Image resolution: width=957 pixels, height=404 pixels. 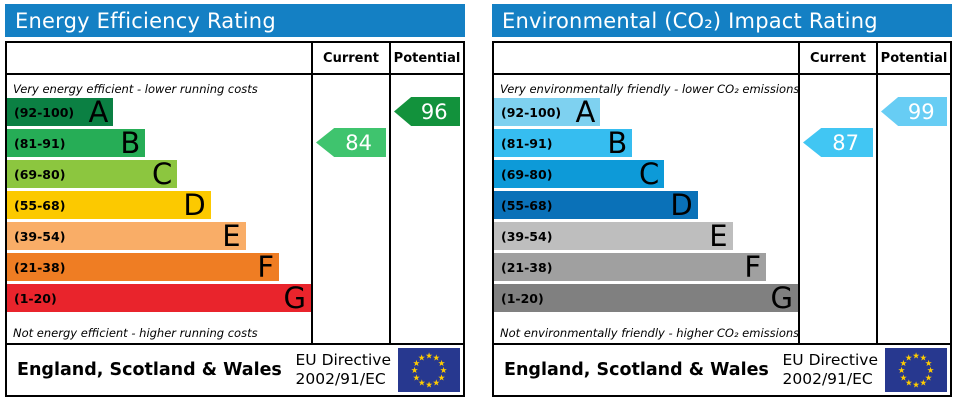 I want to click on co2-band-bar-c: (69-80) C, so click(x=579, y=174).